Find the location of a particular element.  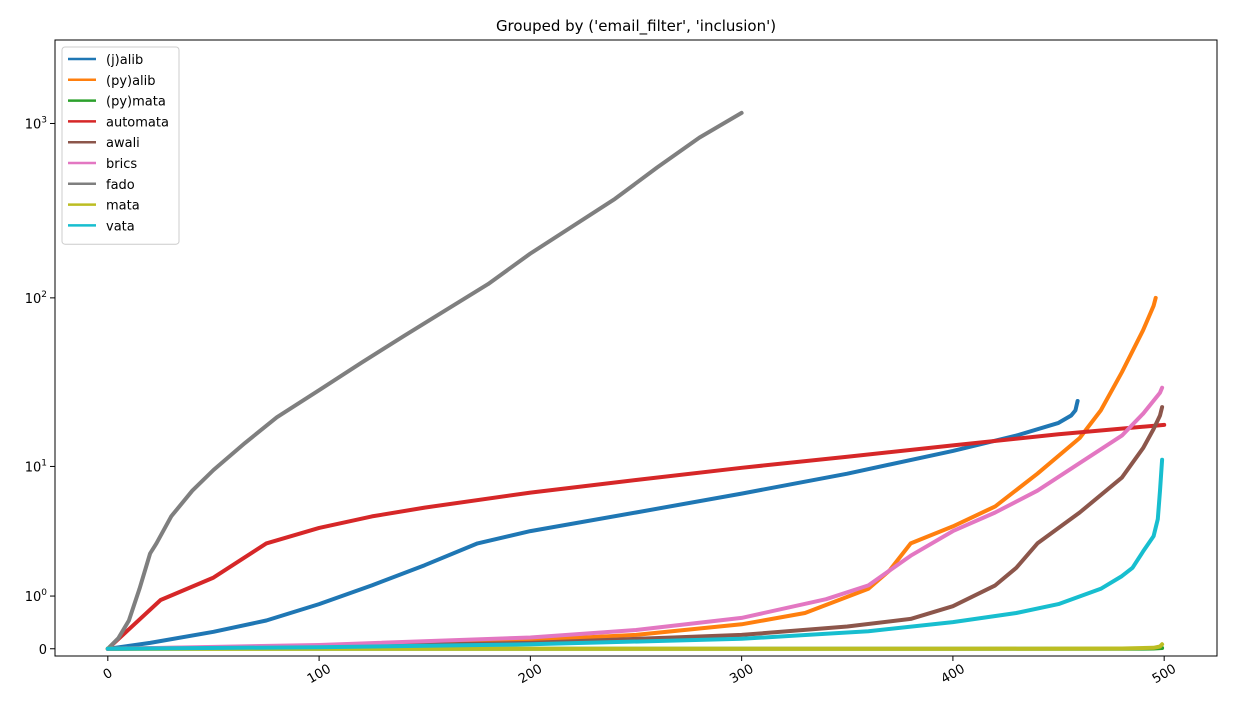

y-tick-label: 10³ is located at coordinates (36, 123).